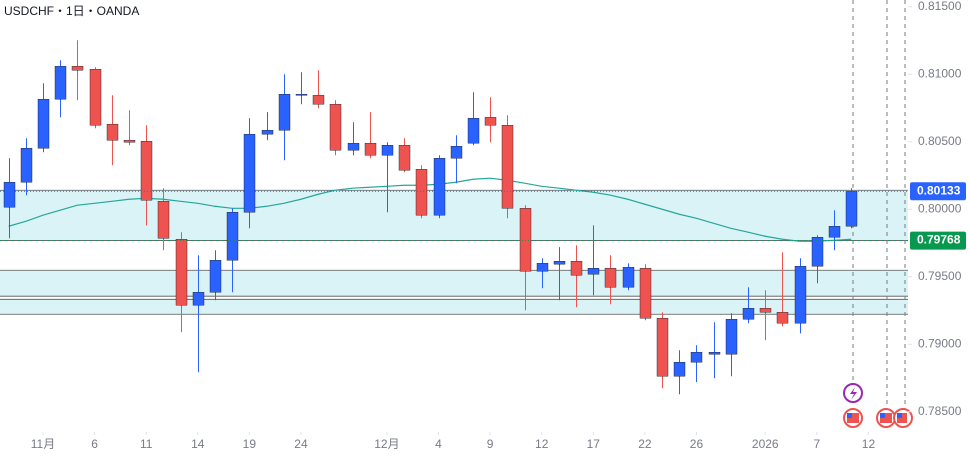 Image resolution: width=969 pixels, height=458 pixels. What do you see at coordinates (940, 411) in the screenshot?
I see `y-tick-label: 0.78500` at bounding box center [940, 411].